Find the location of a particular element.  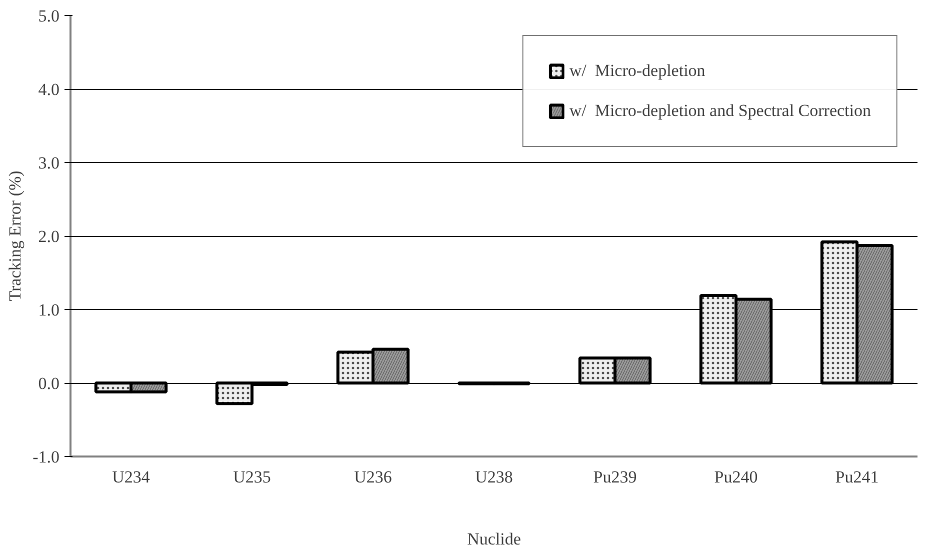

y-tick-label: 3.0 is located at coordinates (49, 163).